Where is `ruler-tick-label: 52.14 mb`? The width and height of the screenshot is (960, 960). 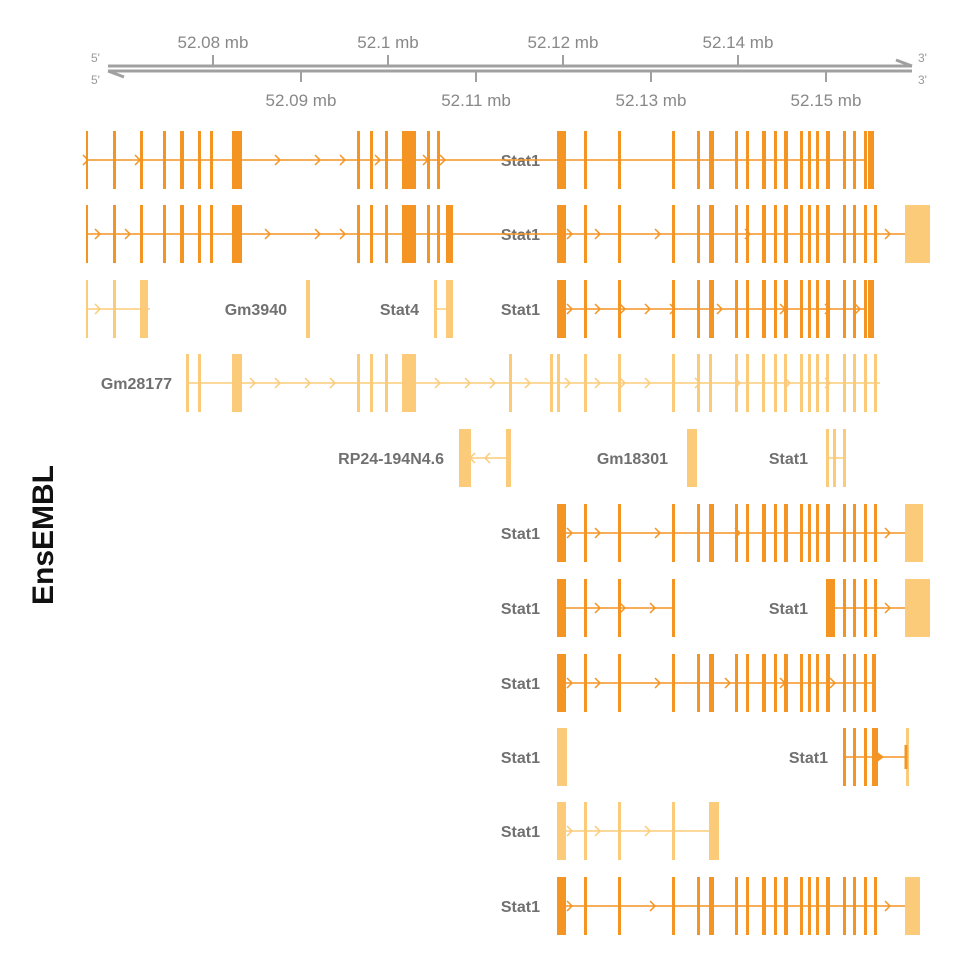
ruler-tick-label: 52.14 mb is located at coordinates (738, 42).